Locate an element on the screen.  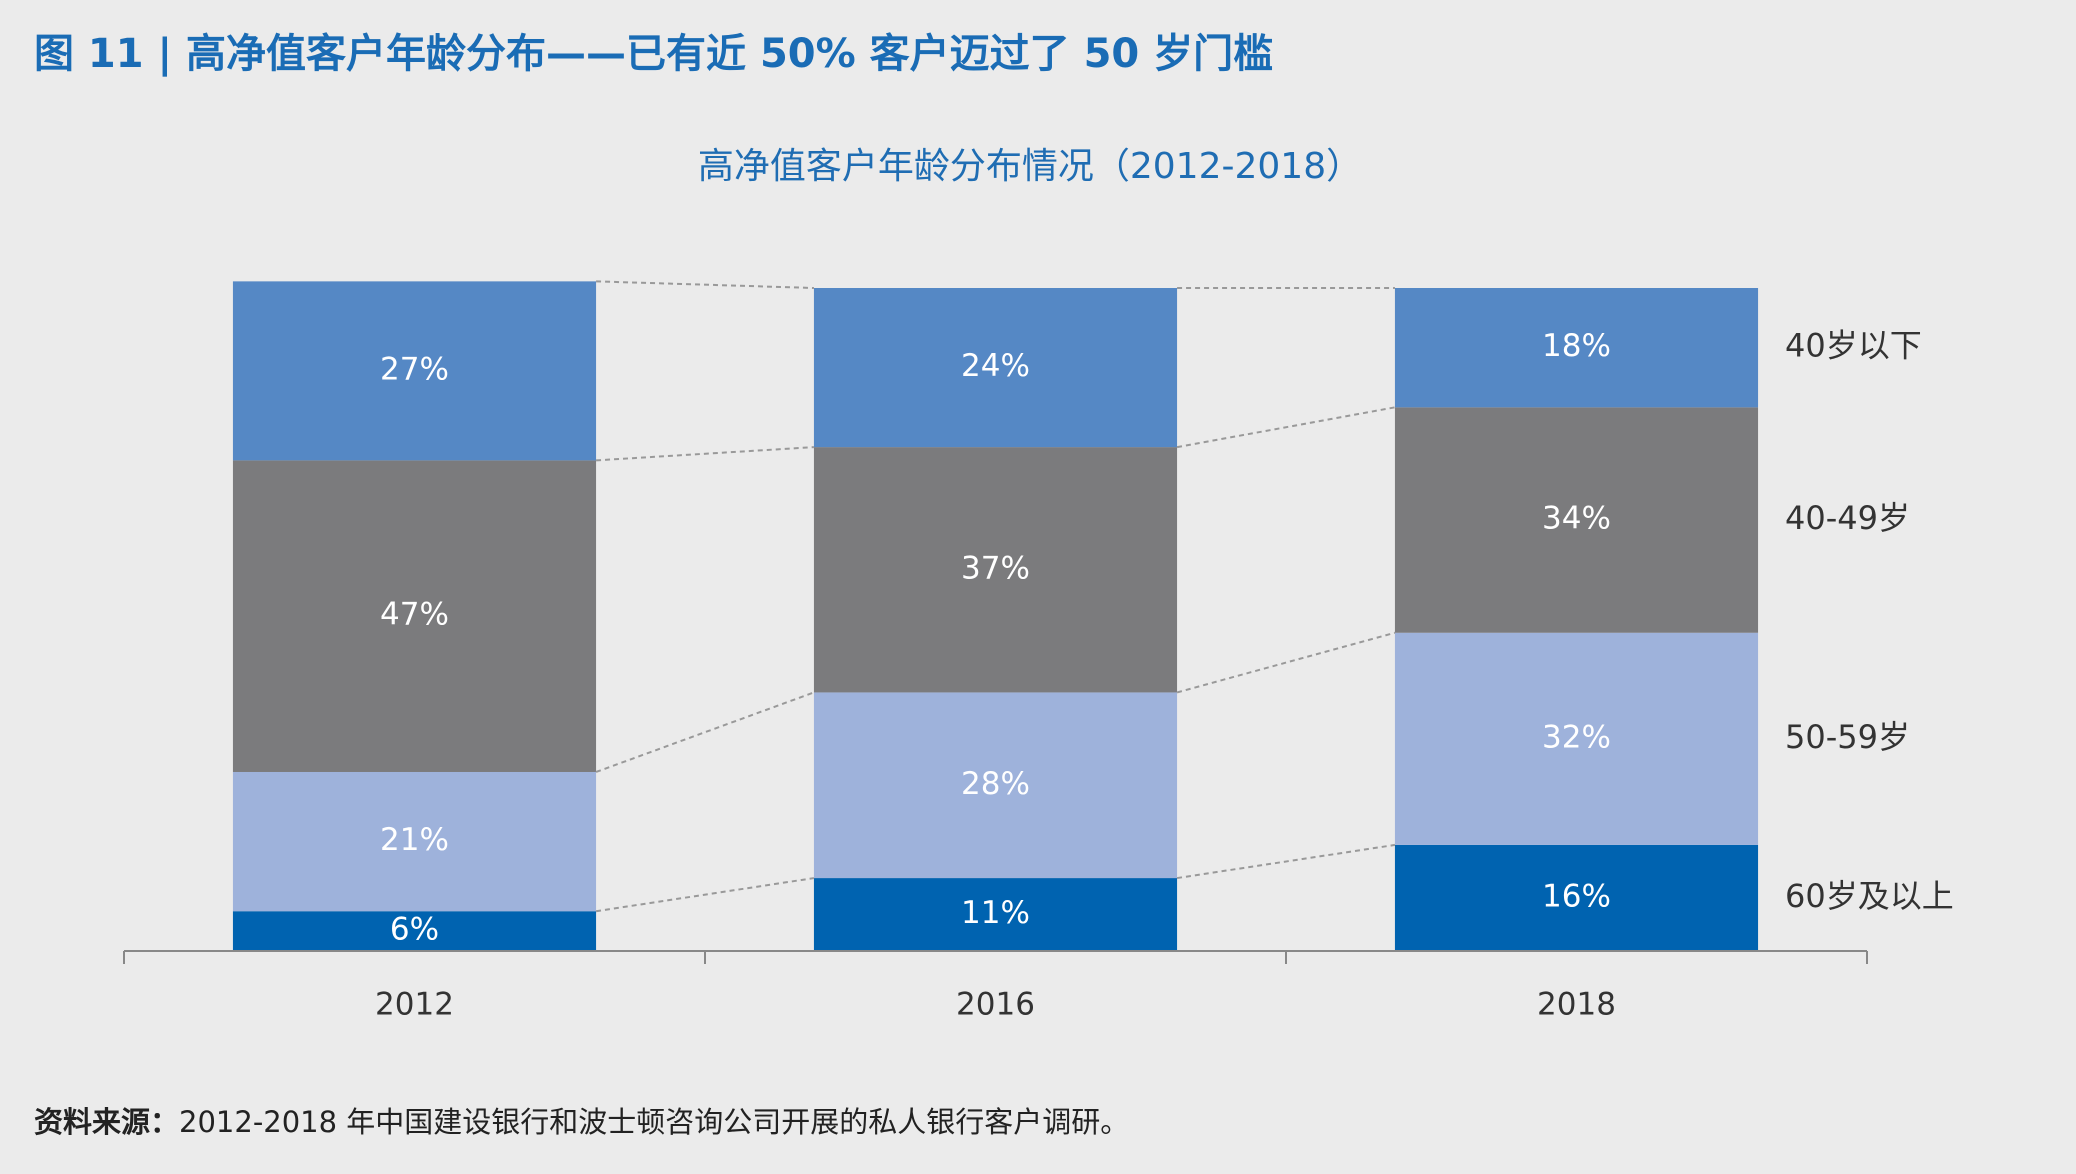
source-text: 2012-2018 年中国建设银行和波士顿咨询公司开展的私人银行客户调研。 is located at coordinates (654, 1122).